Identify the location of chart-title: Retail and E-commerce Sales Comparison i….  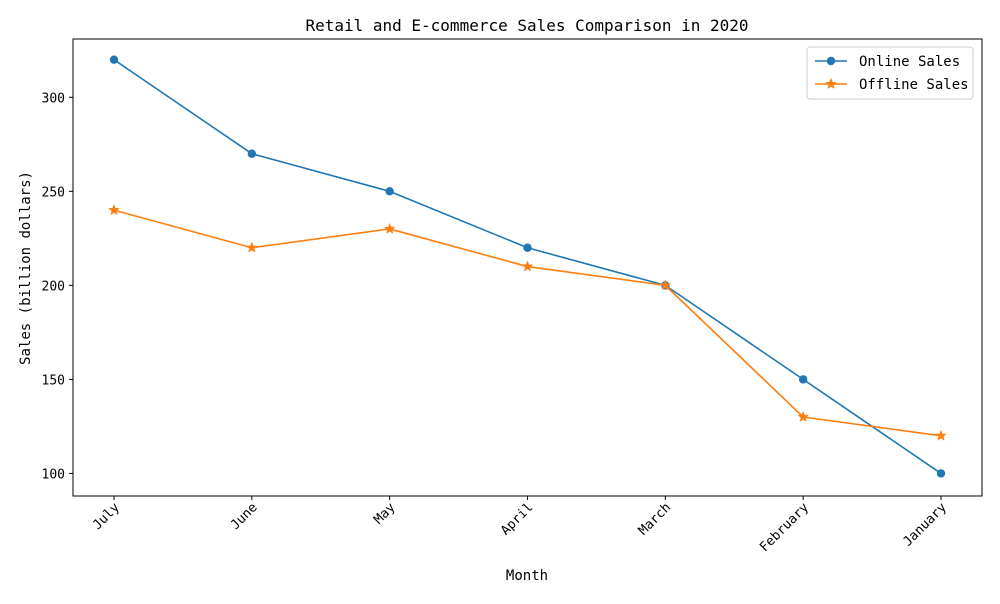
(526, 25).